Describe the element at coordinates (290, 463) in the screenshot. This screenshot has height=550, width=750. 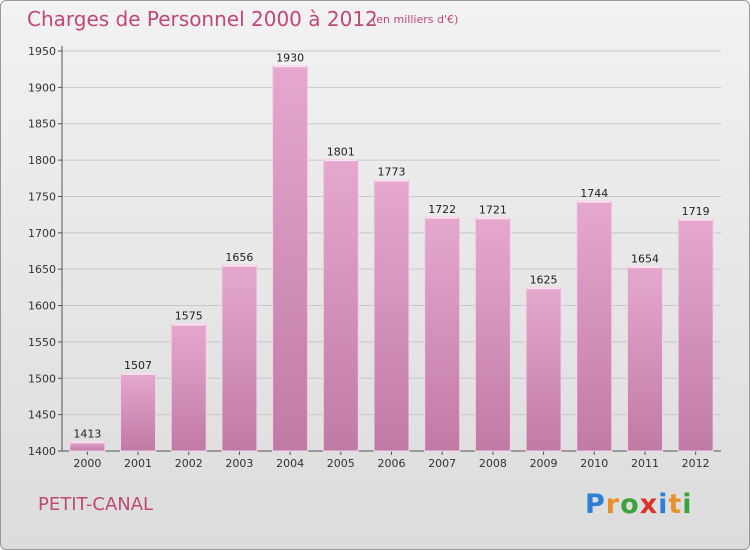
I see `x-tick-label: 2004` at that location.